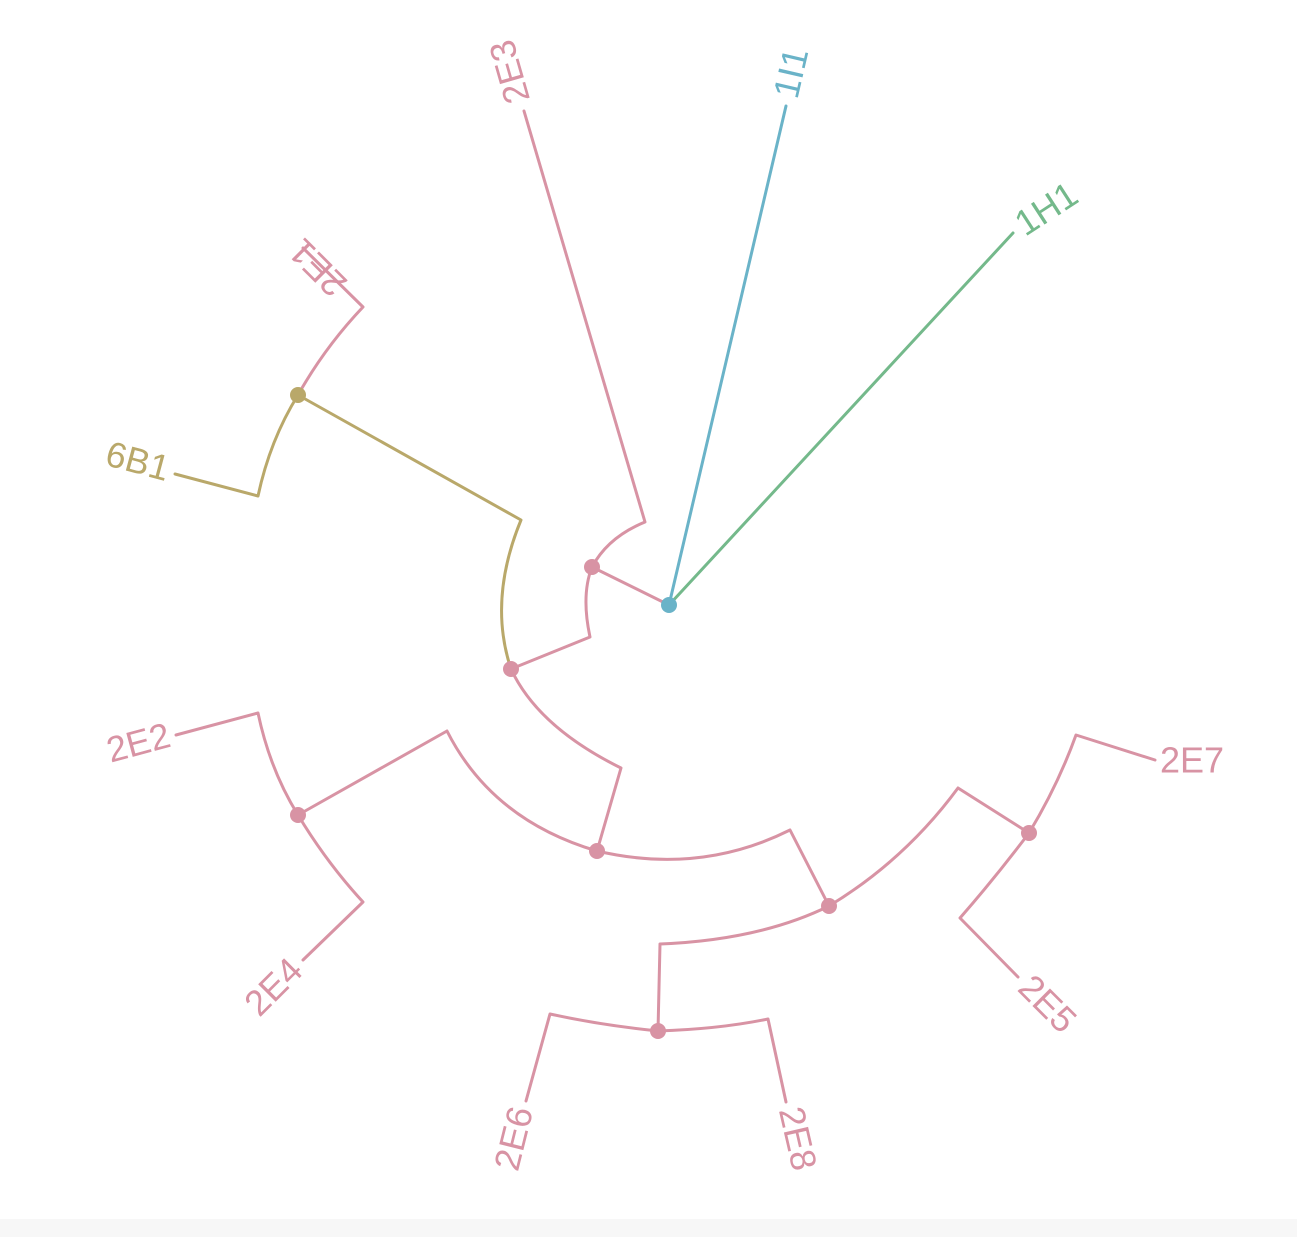 Image resolution: width=1297 pixels, height=1237 pixels. Describe the element at coordinates (584, 339) in the screenshot. I see `branch-node-a-to-2e3` at that location.